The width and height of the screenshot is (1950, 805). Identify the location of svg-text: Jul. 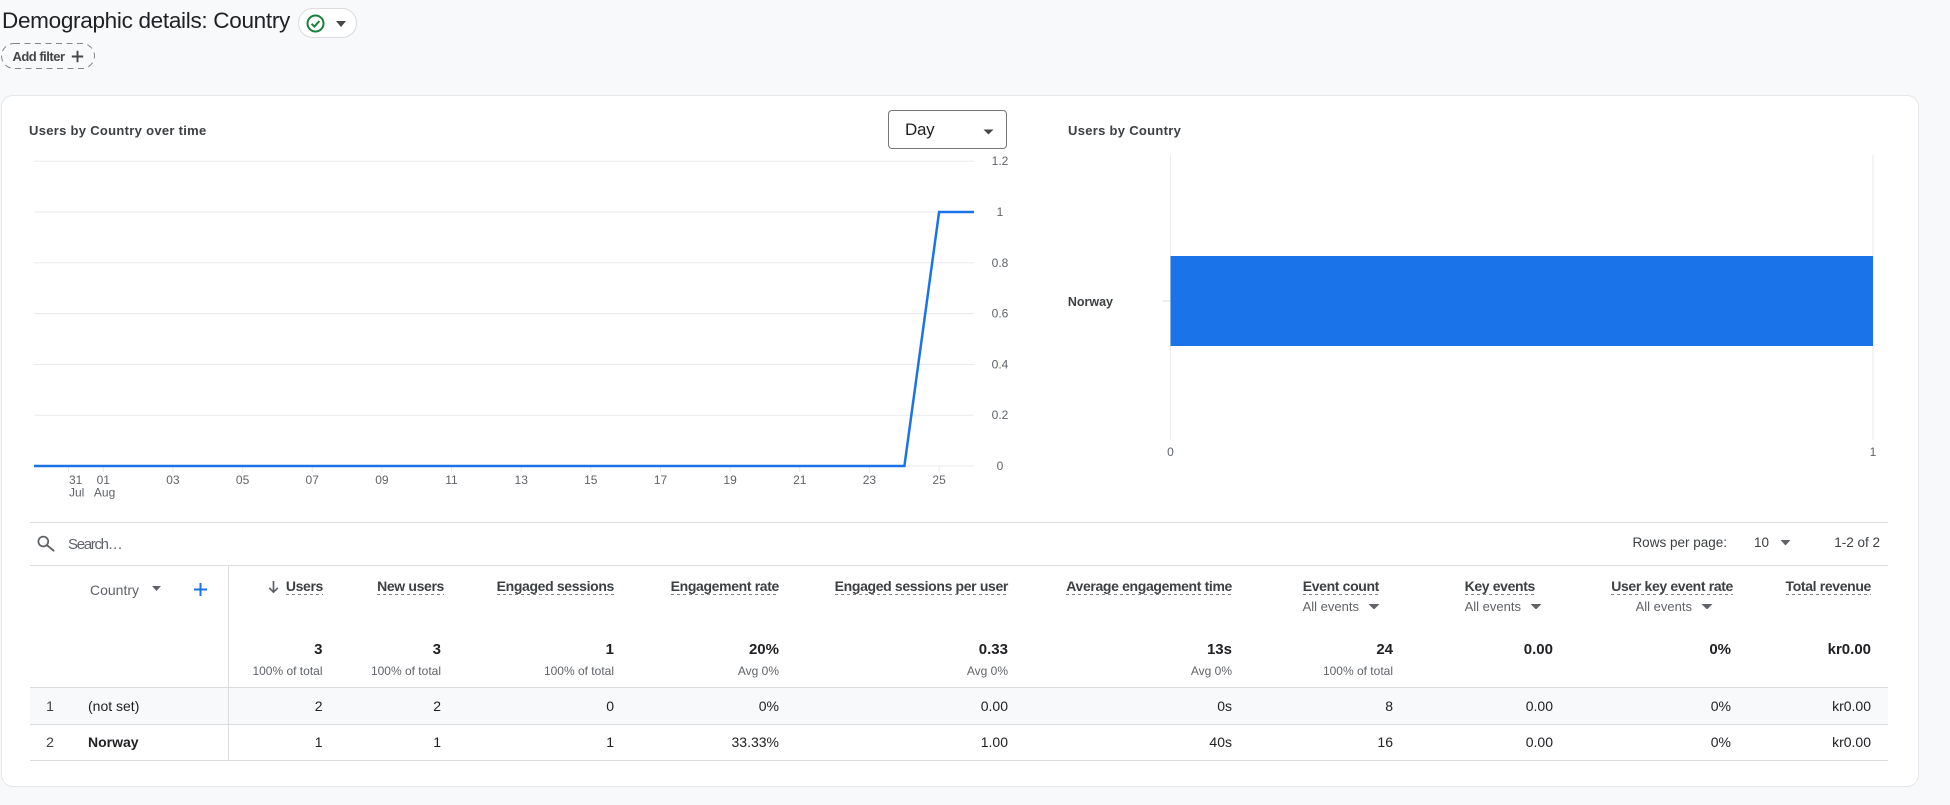
(76, 493).